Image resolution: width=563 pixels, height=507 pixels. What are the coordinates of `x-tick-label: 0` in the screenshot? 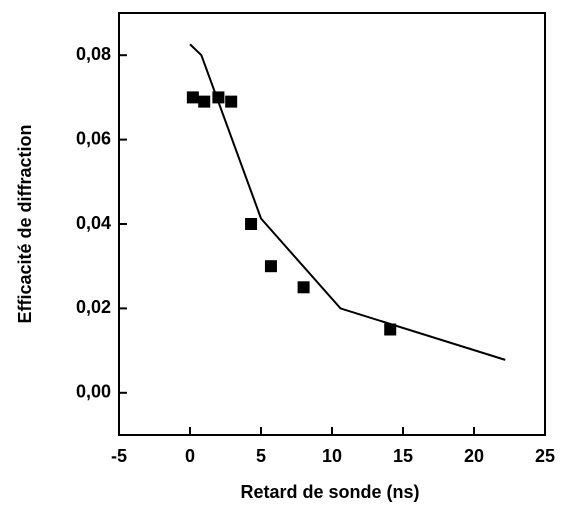 It's located at (190, 456).